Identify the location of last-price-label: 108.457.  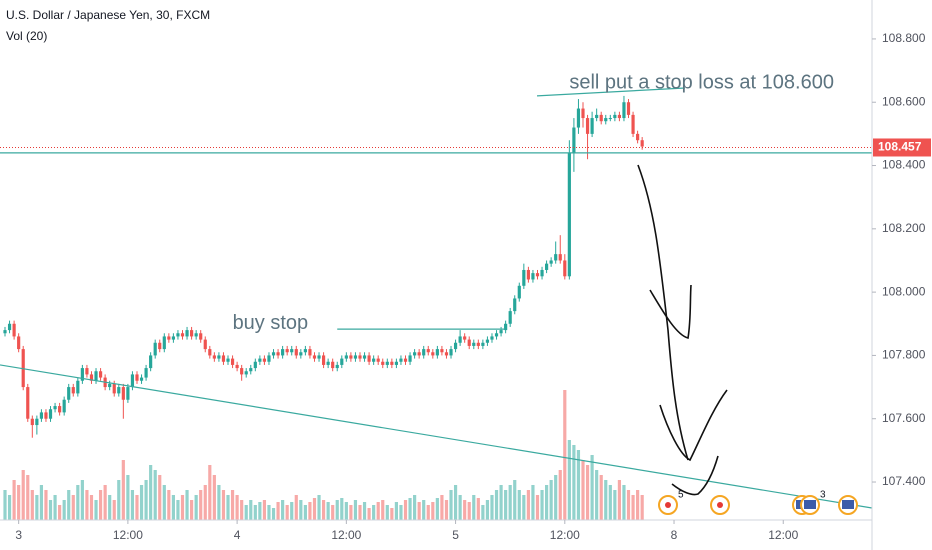
(900, 147).